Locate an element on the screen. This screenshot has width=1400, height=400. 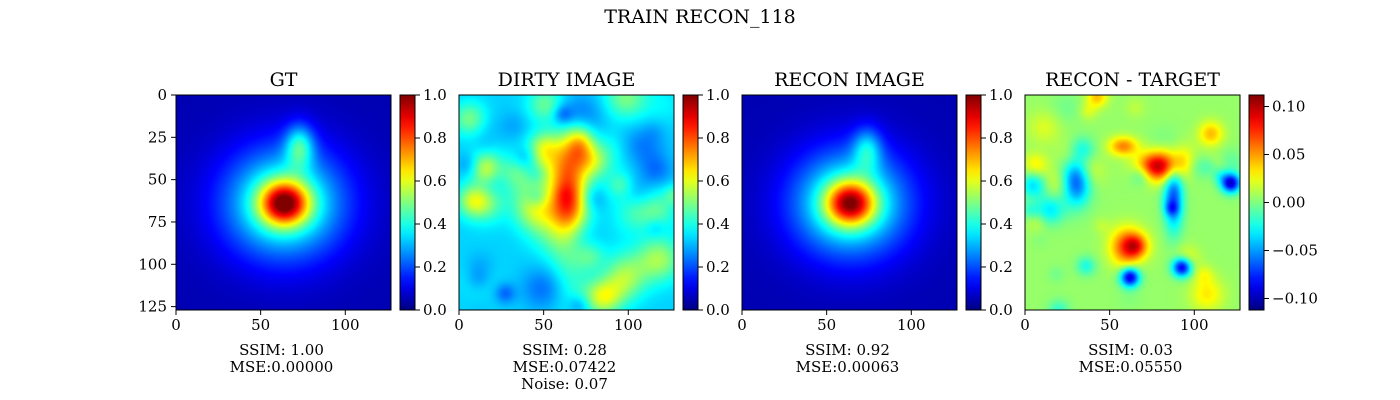
colorbar-tick-label: 0.05 is located at coordinates (1288, 155).